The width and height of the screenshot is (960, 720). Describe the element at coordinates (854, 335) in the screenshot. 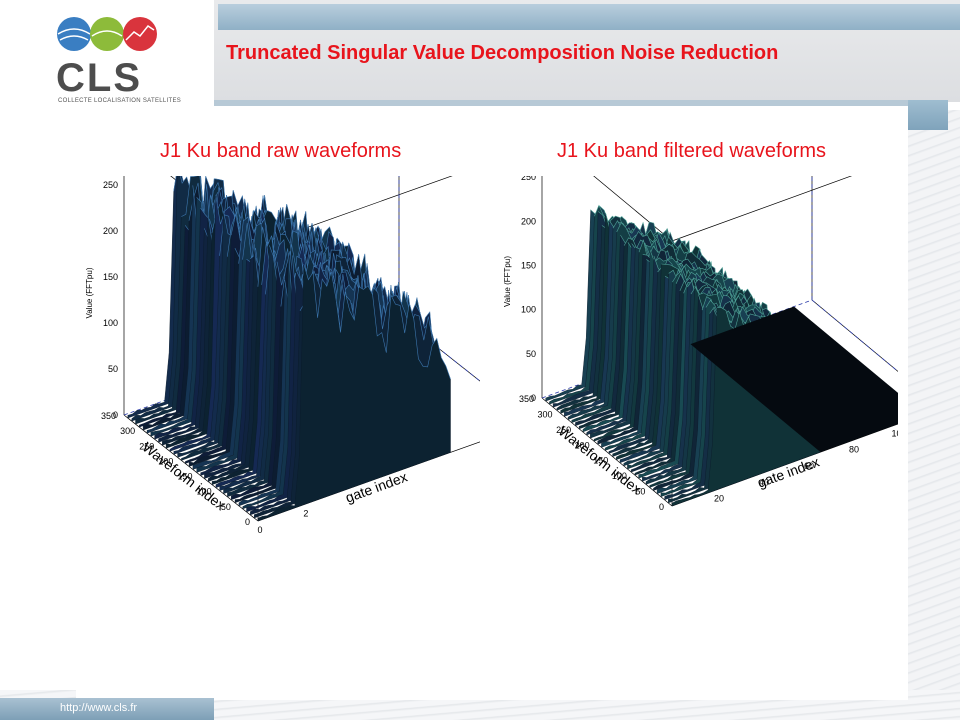

I see `floor-guide` at that location.